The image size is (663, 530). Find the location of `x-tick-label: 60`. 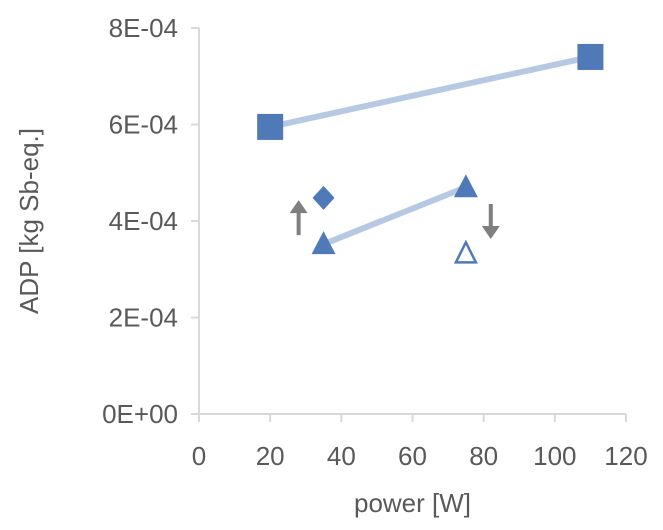

x-tick-label: 60 is located at coordinates (412, 456).